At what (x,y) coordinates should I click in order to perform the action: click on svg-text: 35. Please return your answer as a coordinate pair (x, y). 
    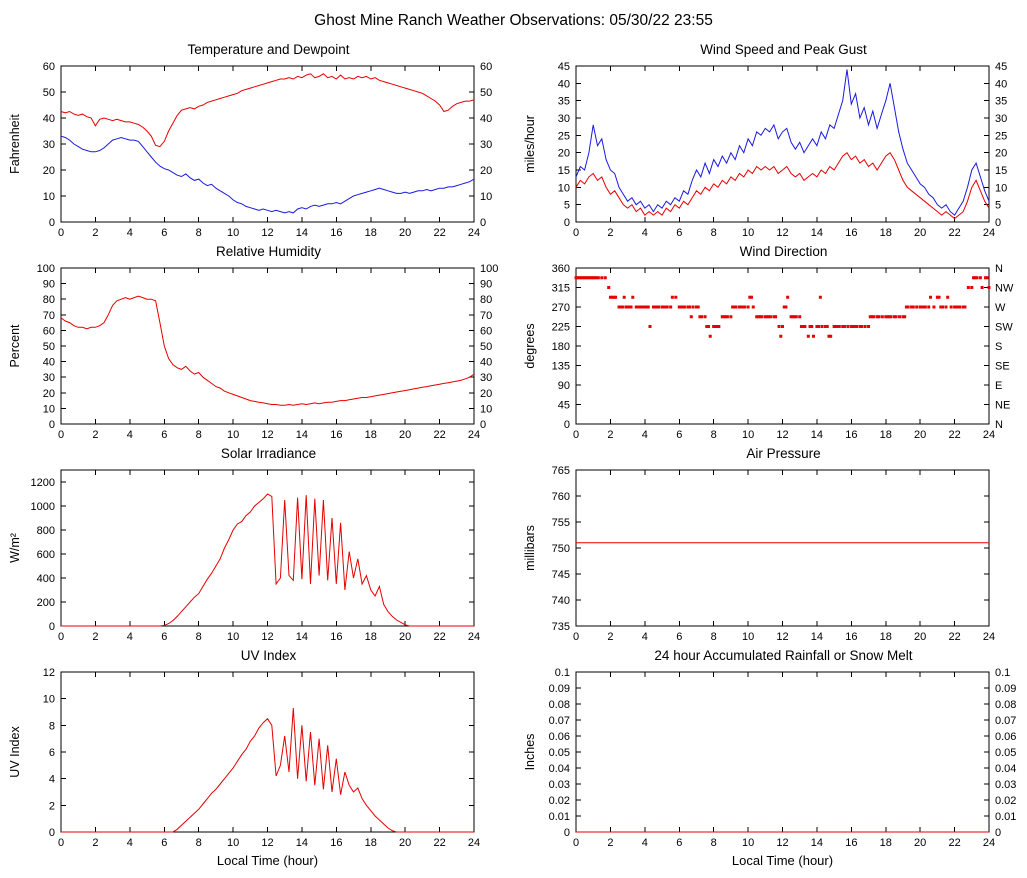
    Looking at the image, I should click on (1001, 102).